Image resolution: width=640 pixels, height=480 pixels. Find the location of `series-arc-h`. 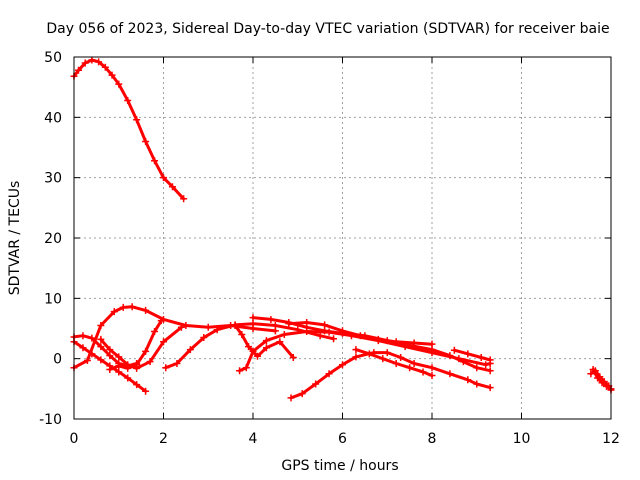

series-arc-h is located at coordinates (264, 341).